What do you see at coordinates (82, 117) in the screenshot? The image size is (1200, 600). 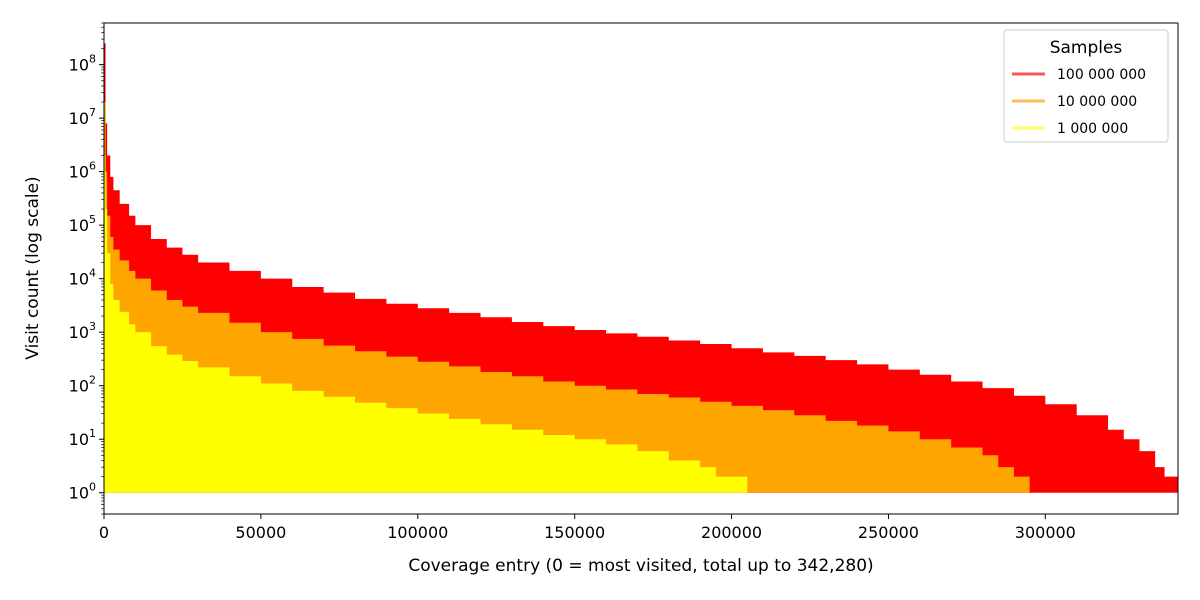 I see `y-tick-label: 10⁷` at bounding box center [82, 117].